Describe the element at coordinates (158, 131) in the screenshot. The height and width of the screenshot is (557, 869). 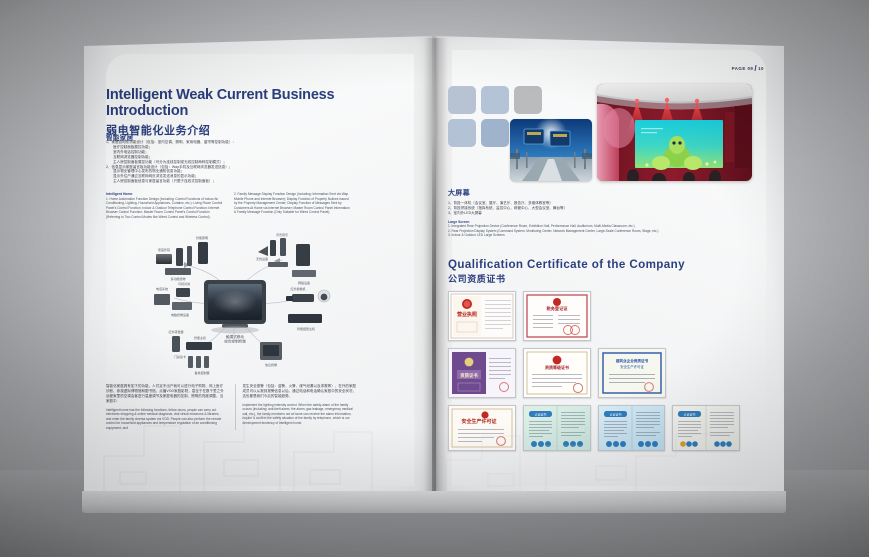
I see `page-title-cn: 弱电智能化业务介绍` at that location.